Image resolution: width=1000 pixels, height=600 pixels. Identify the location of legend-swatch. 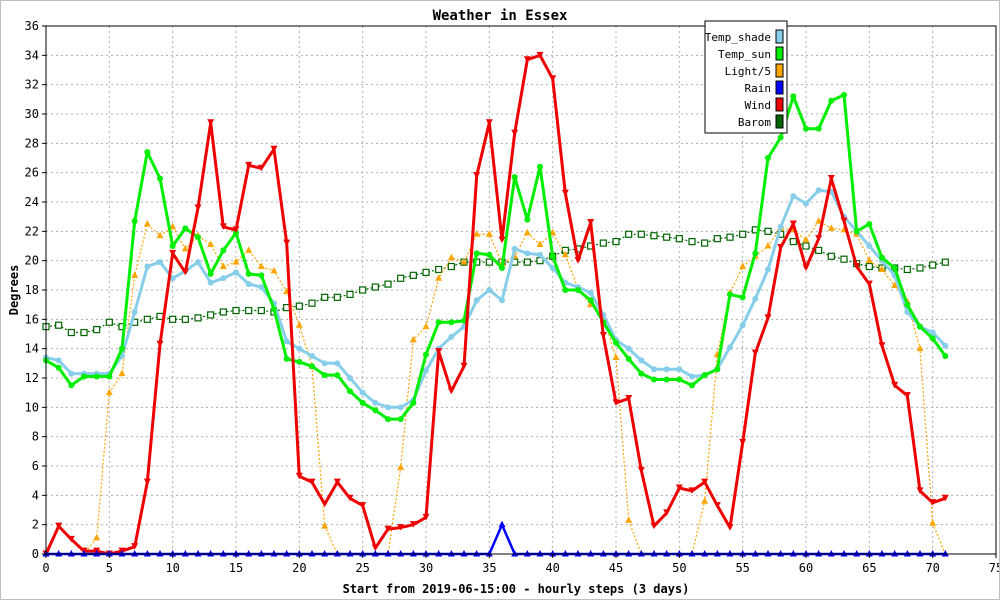
(779, 70).